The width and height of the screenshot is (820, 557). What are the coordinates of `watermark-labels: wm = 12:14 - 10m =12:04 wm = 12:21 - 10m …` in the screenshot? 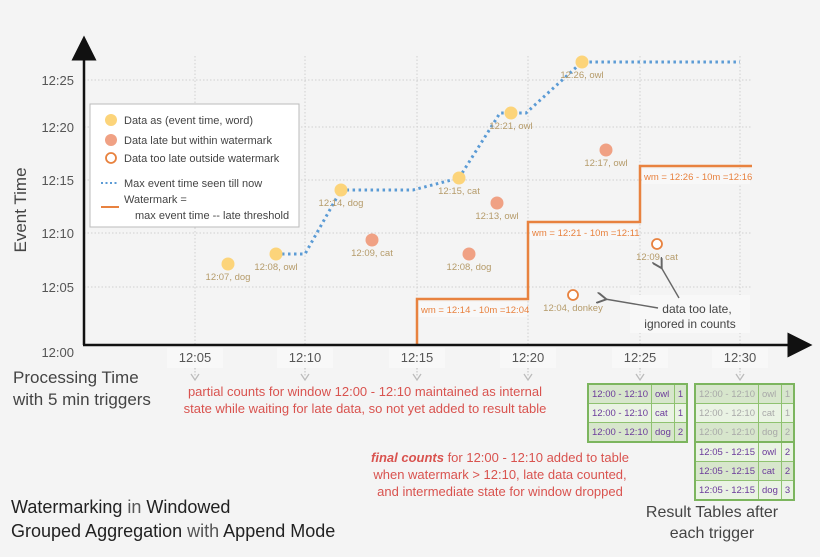 It's located at (585, 243).